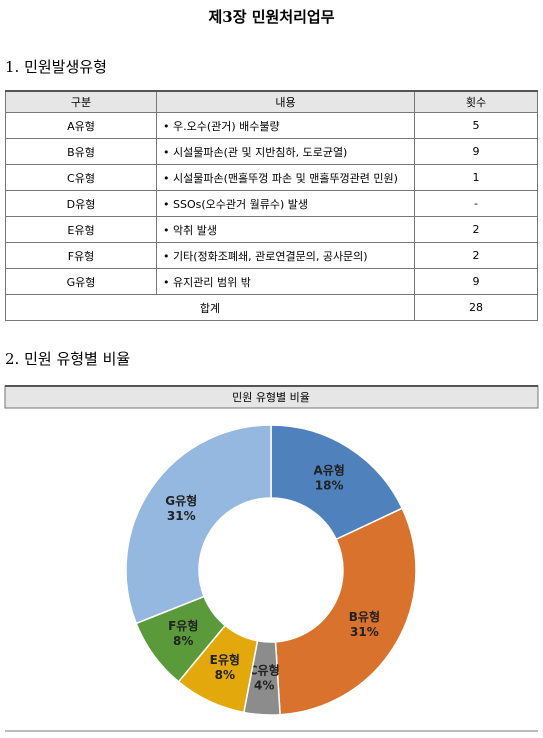 The image size is (543, 738). Describe the element at coordinates (285, 229) in the screenshot. I see `table-cell: • 악취 발생` at that location.